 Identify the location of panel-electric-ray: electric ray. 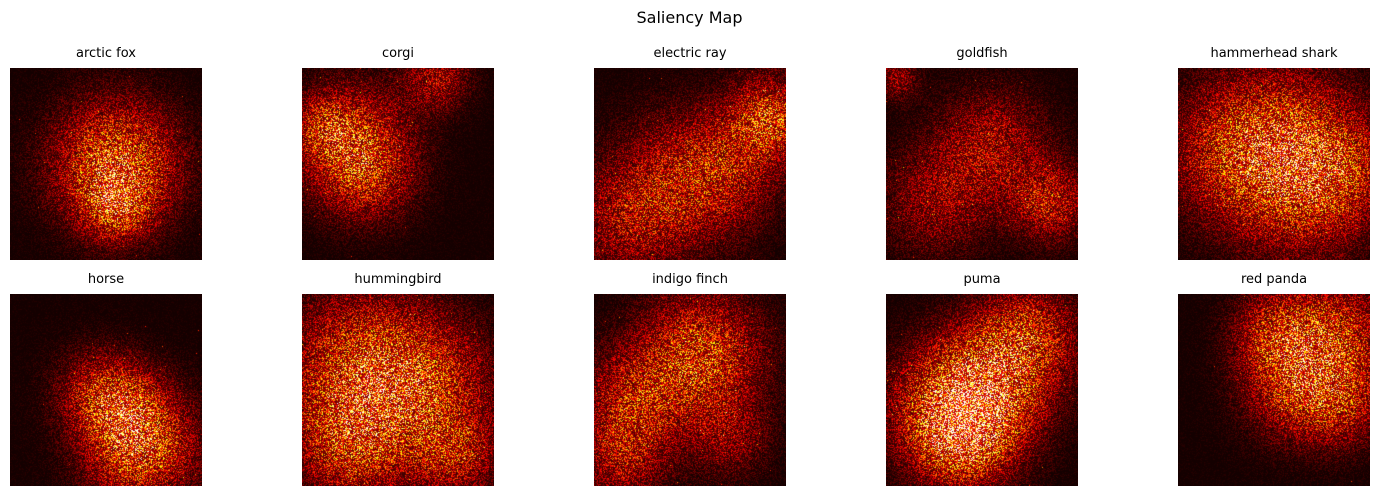
(690, 153).